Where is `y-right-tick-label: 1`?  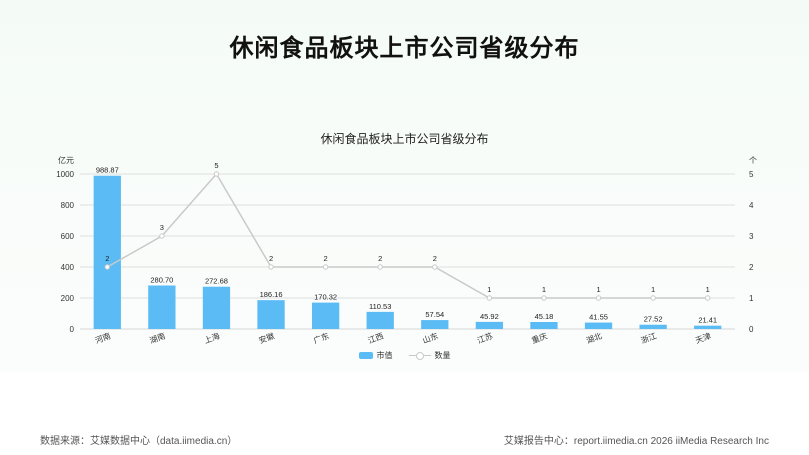 y-right-tick-label: 1 is located at coordinates (751, 298).